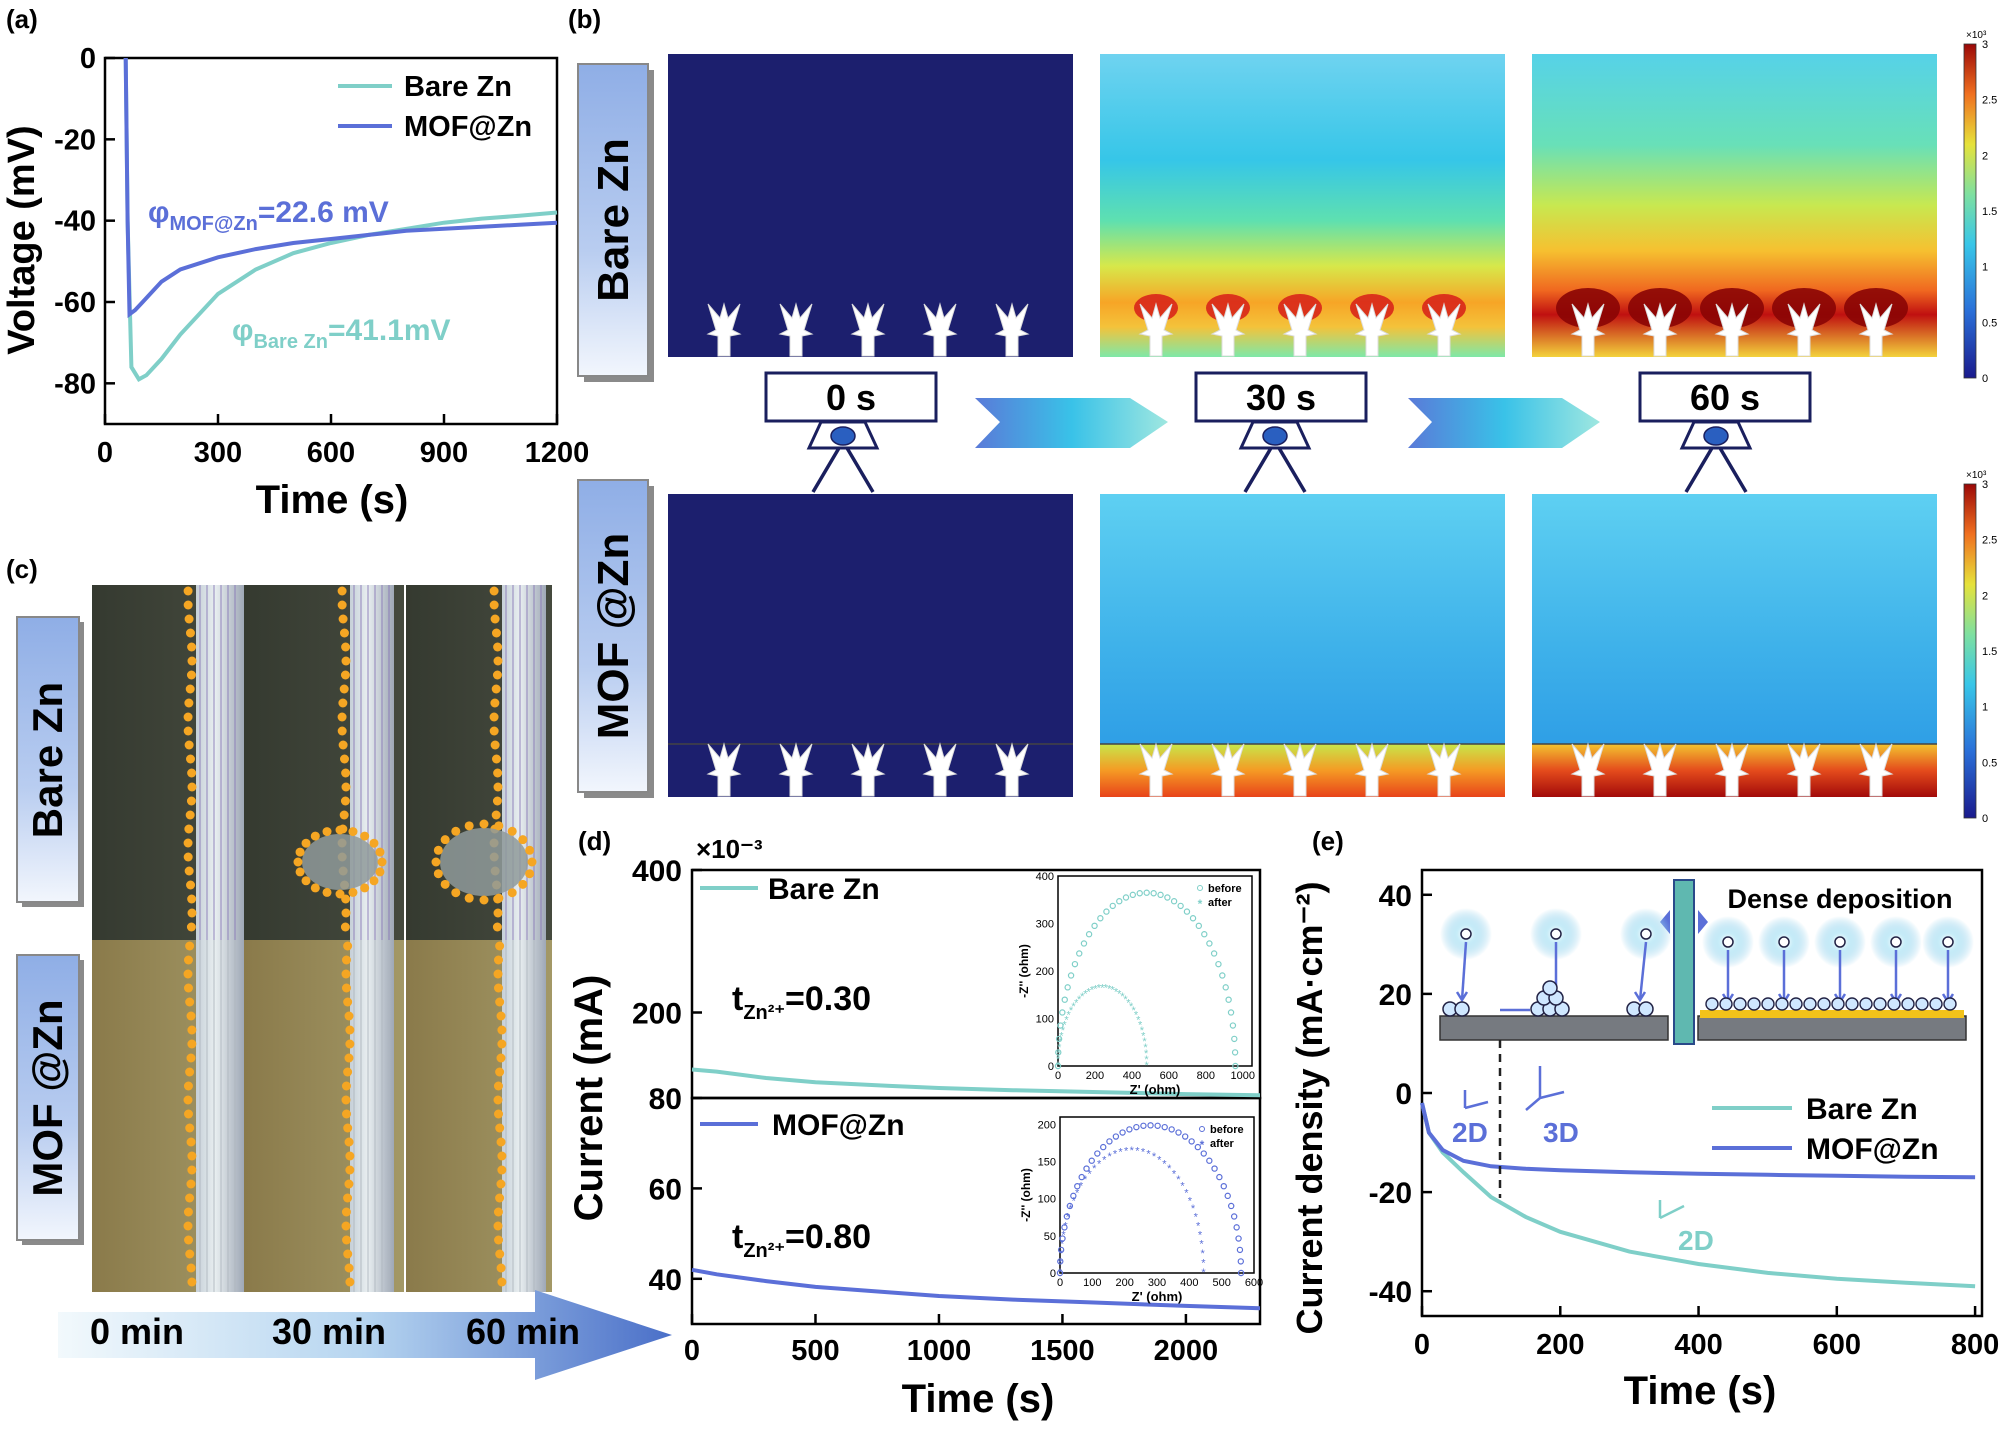  I want to click on inset-y-tick-label: 200, so click(1045, 972).